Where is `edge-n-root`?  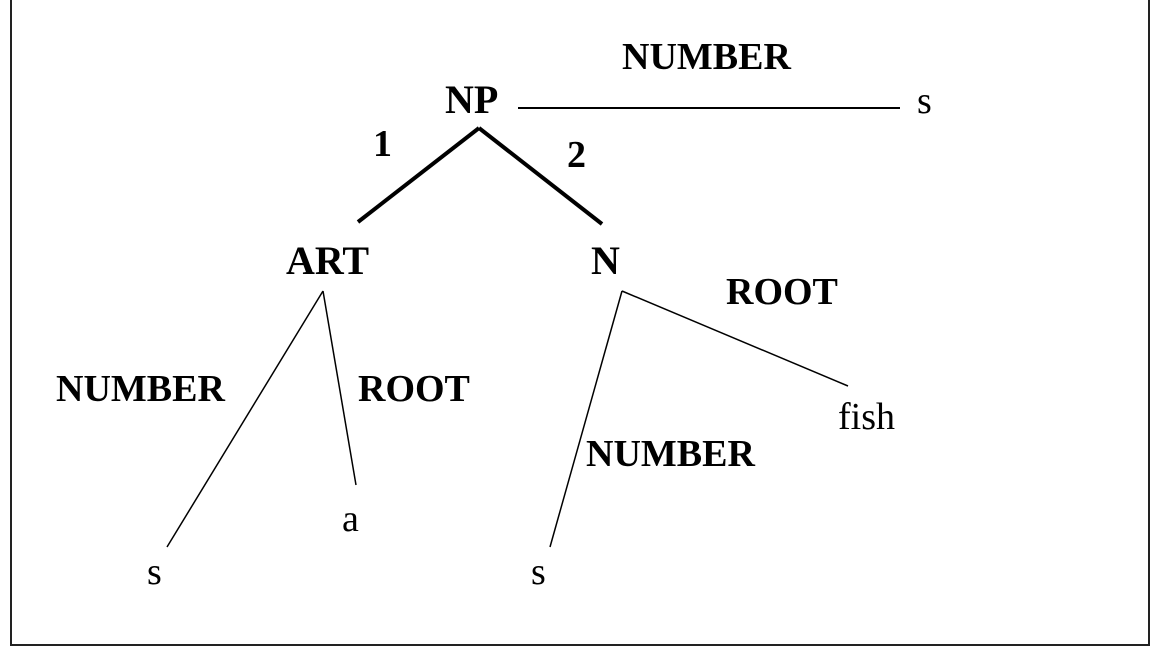
edge-n-root is located at coordinates (735, 338).